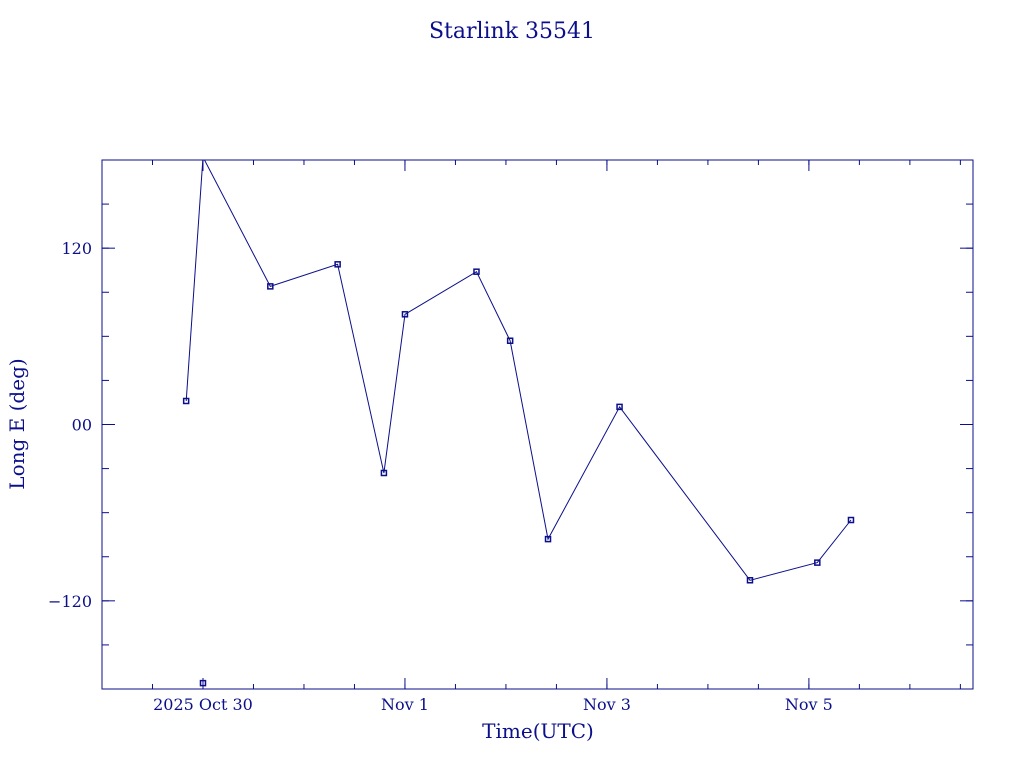  What do you see at coordinates (70, 601) in the screenshot?
I see `y-tick-label: −120` at bounding box center [70, 601].